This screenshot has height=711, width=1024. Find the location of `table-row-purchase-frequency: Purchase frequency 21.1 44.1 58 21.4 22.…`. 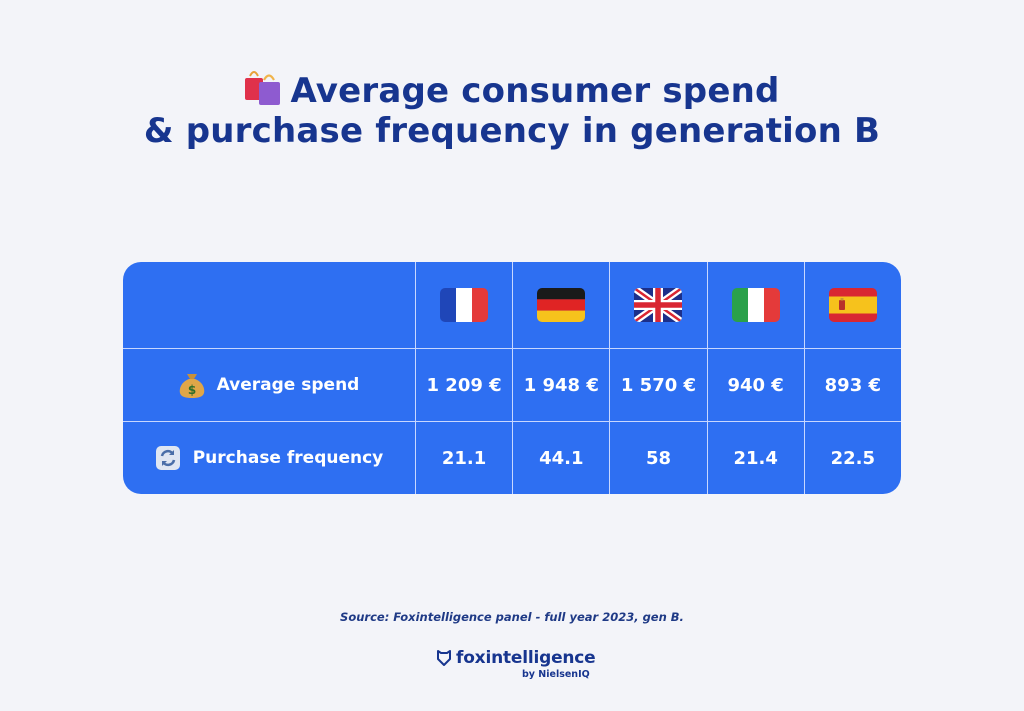

table-row-purchase-frequency: Purchase frequency 21.1 44.1 58 21.4 22.… is located at coordinates (512, 457).